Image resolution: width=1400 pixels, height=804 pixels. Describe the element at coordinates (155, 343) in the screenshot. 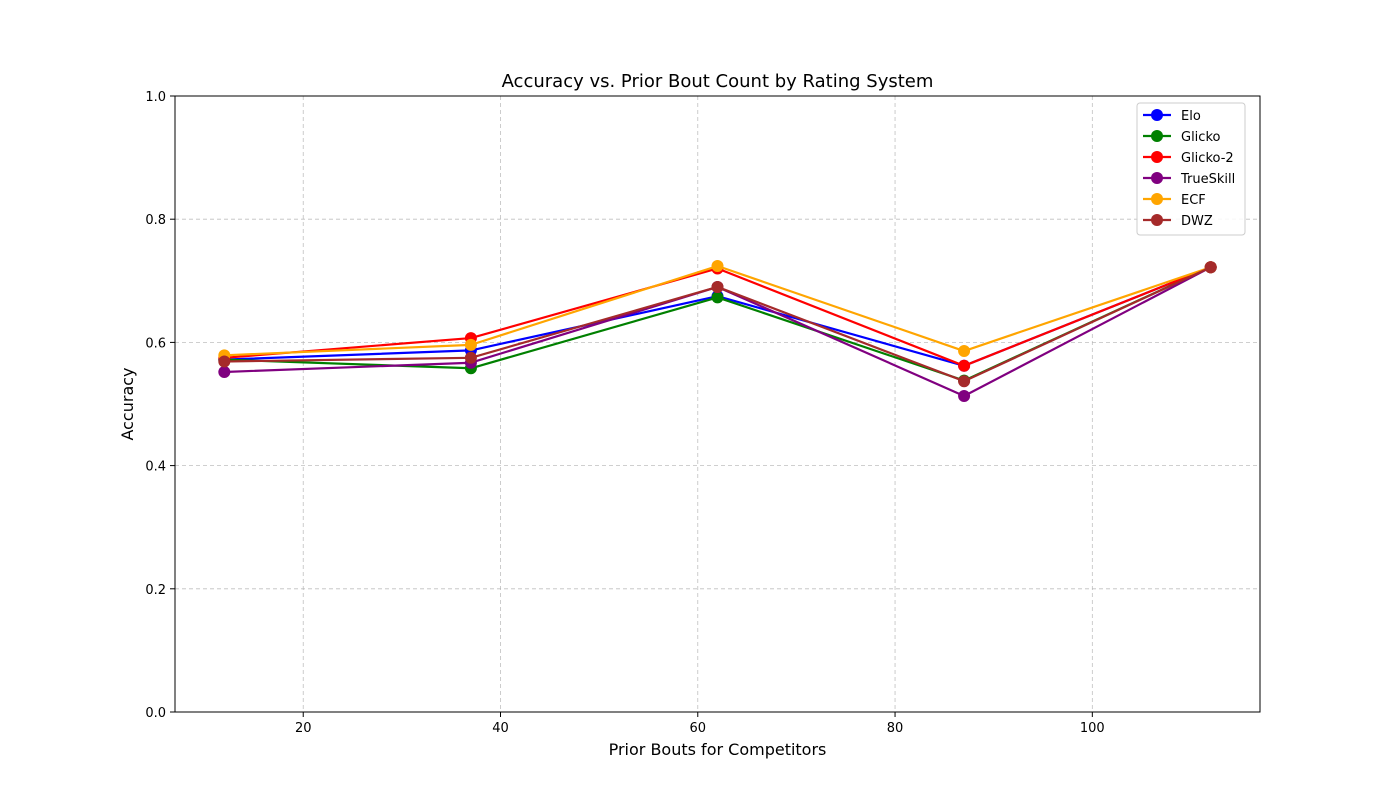

I see `y-tick-label: 0.6` at that location.